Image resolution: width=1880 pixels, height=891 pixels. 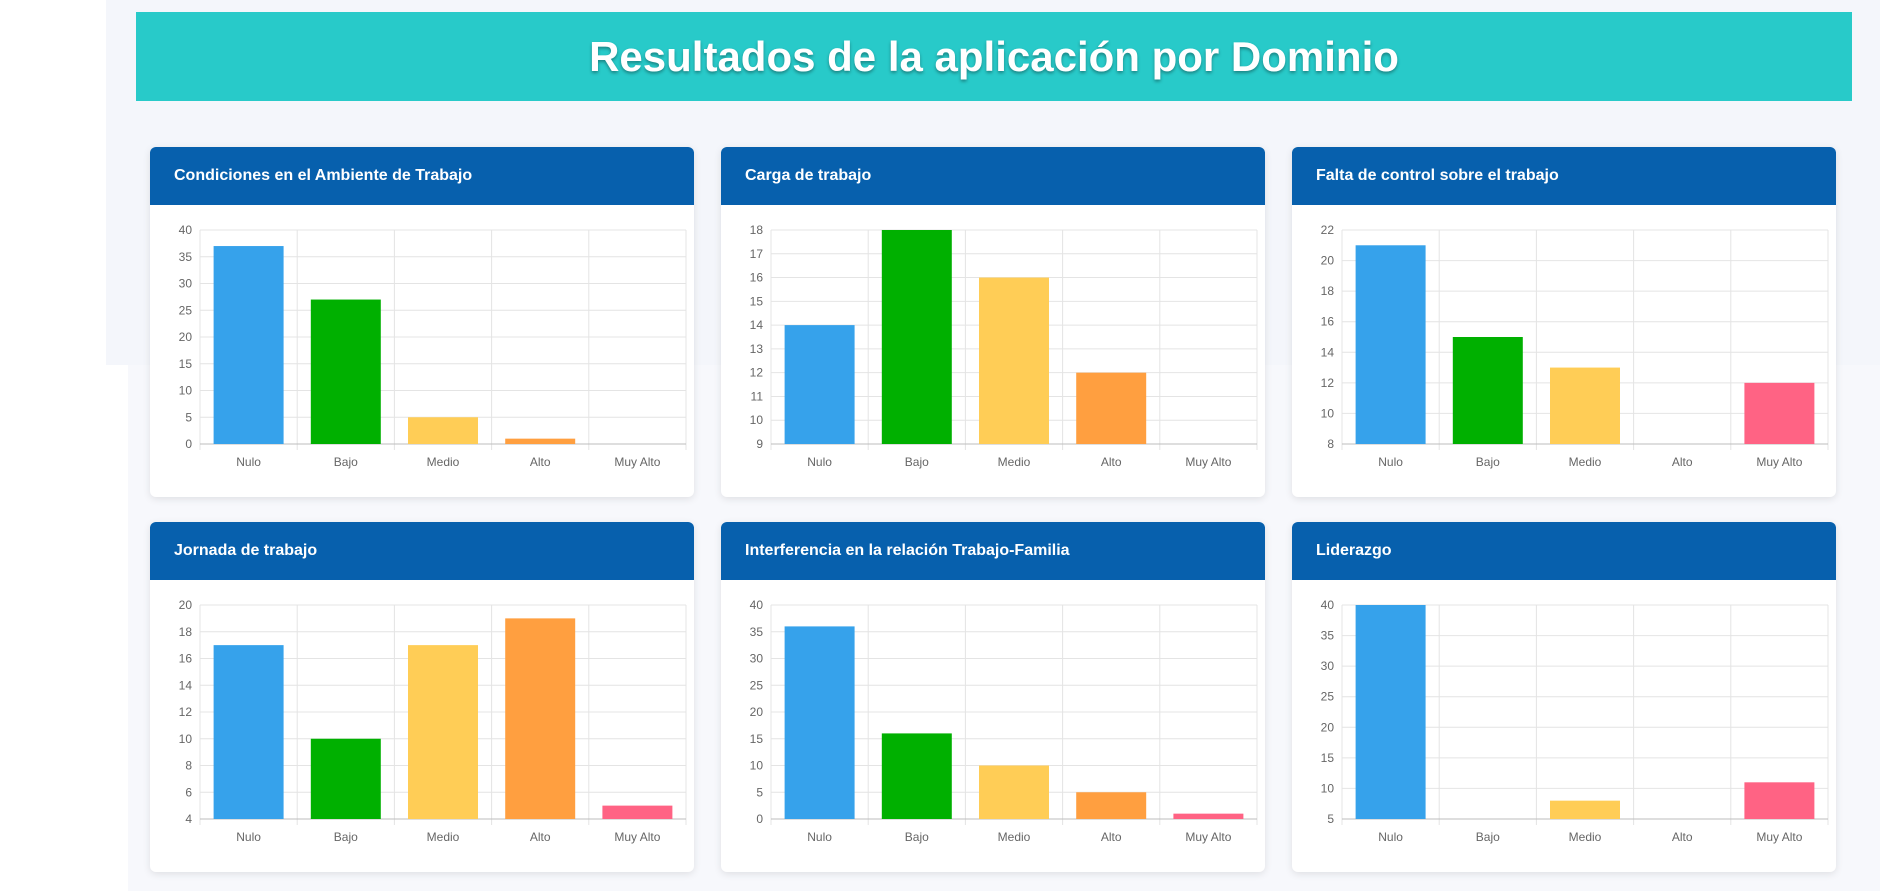 I want to click on y-tick-label: 30, so click(x=1328, y=666).